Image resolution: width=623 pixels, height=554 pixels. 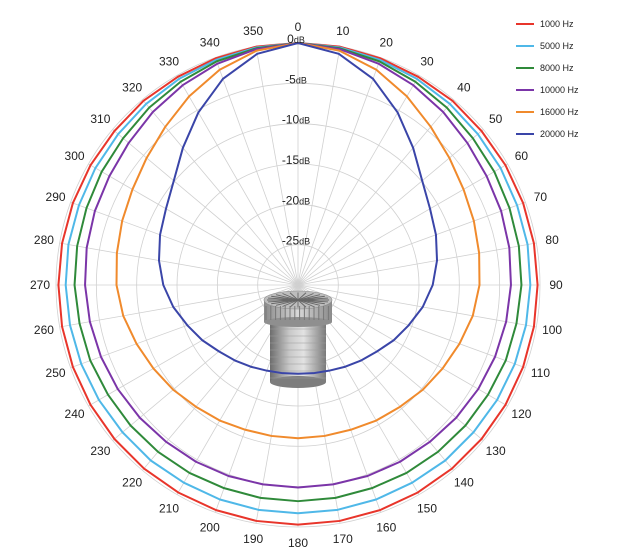 What do you see at coordinates (552, 330) in the screenshot?
I see `angle-tick-label: 100` at bounding box center [552, 330].